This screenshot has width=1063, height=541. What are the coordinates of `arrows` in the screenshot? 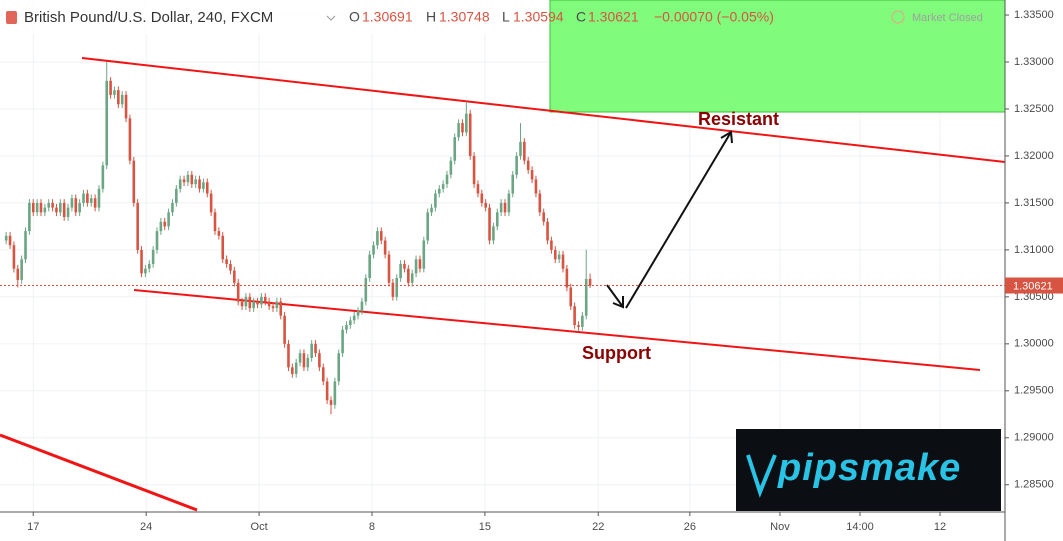 It's located at (669, 219).